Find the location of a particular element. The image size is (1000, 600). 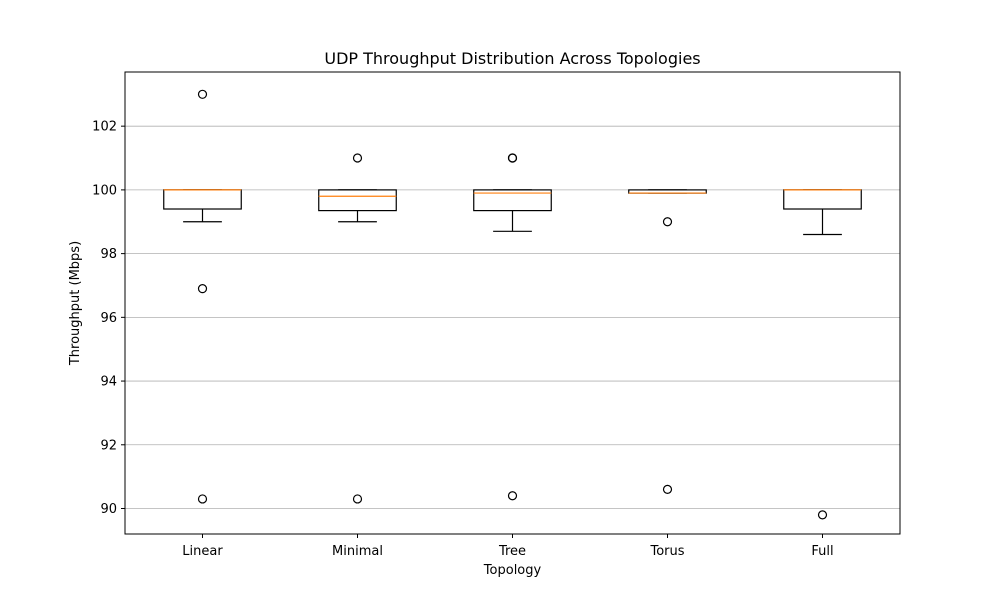

x-tick-label: Full is located at coordinates (822, 551).